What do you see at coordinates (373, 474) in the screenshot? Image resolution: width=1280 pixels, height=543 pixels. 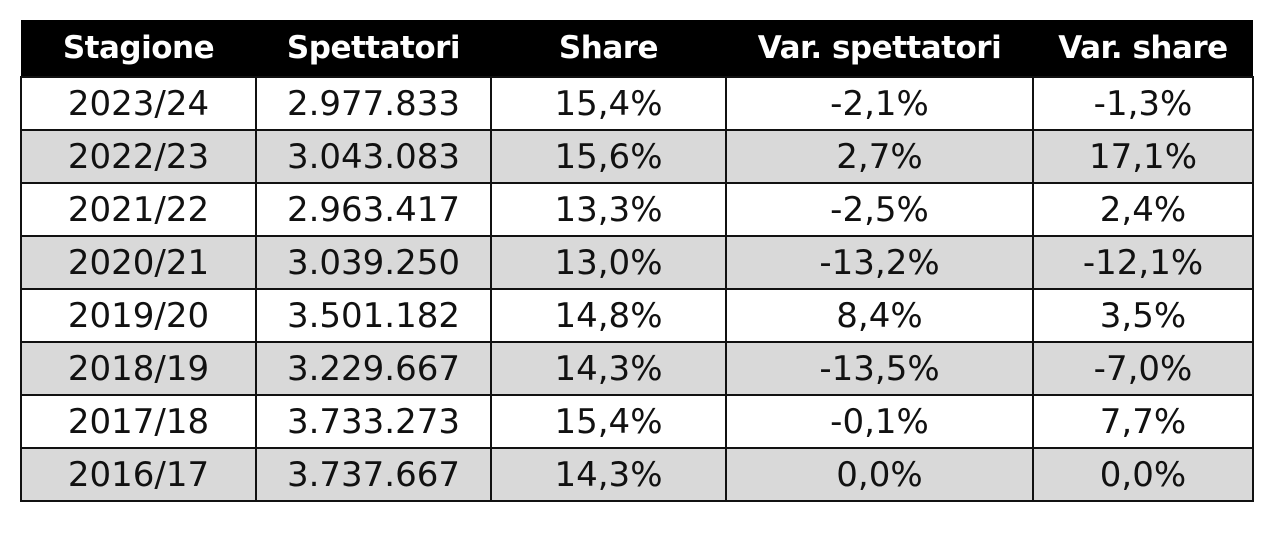 I see `table-cell: 3.737.667` at bounding box center [373, 474].